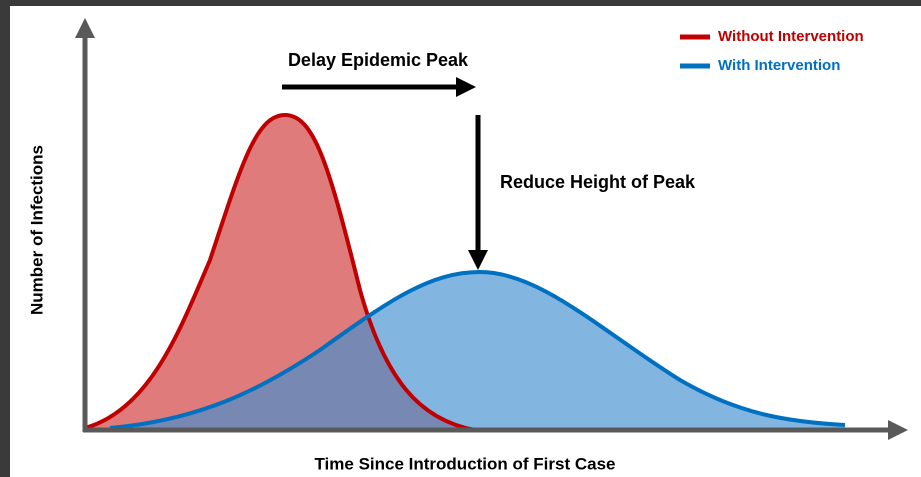 The width and height of the screenshot is (921, 477). I want to click on legend-label: Without Intervention, so click(791, 36).